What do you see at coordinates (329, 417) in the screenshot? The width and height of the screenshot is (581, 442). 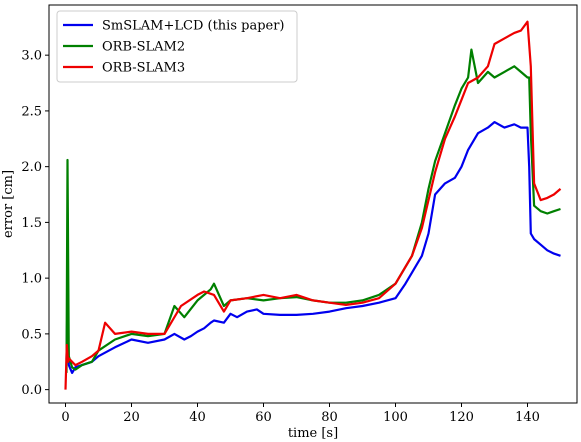 I see `x-tick-label: 80` at bounding box center [329, 417].